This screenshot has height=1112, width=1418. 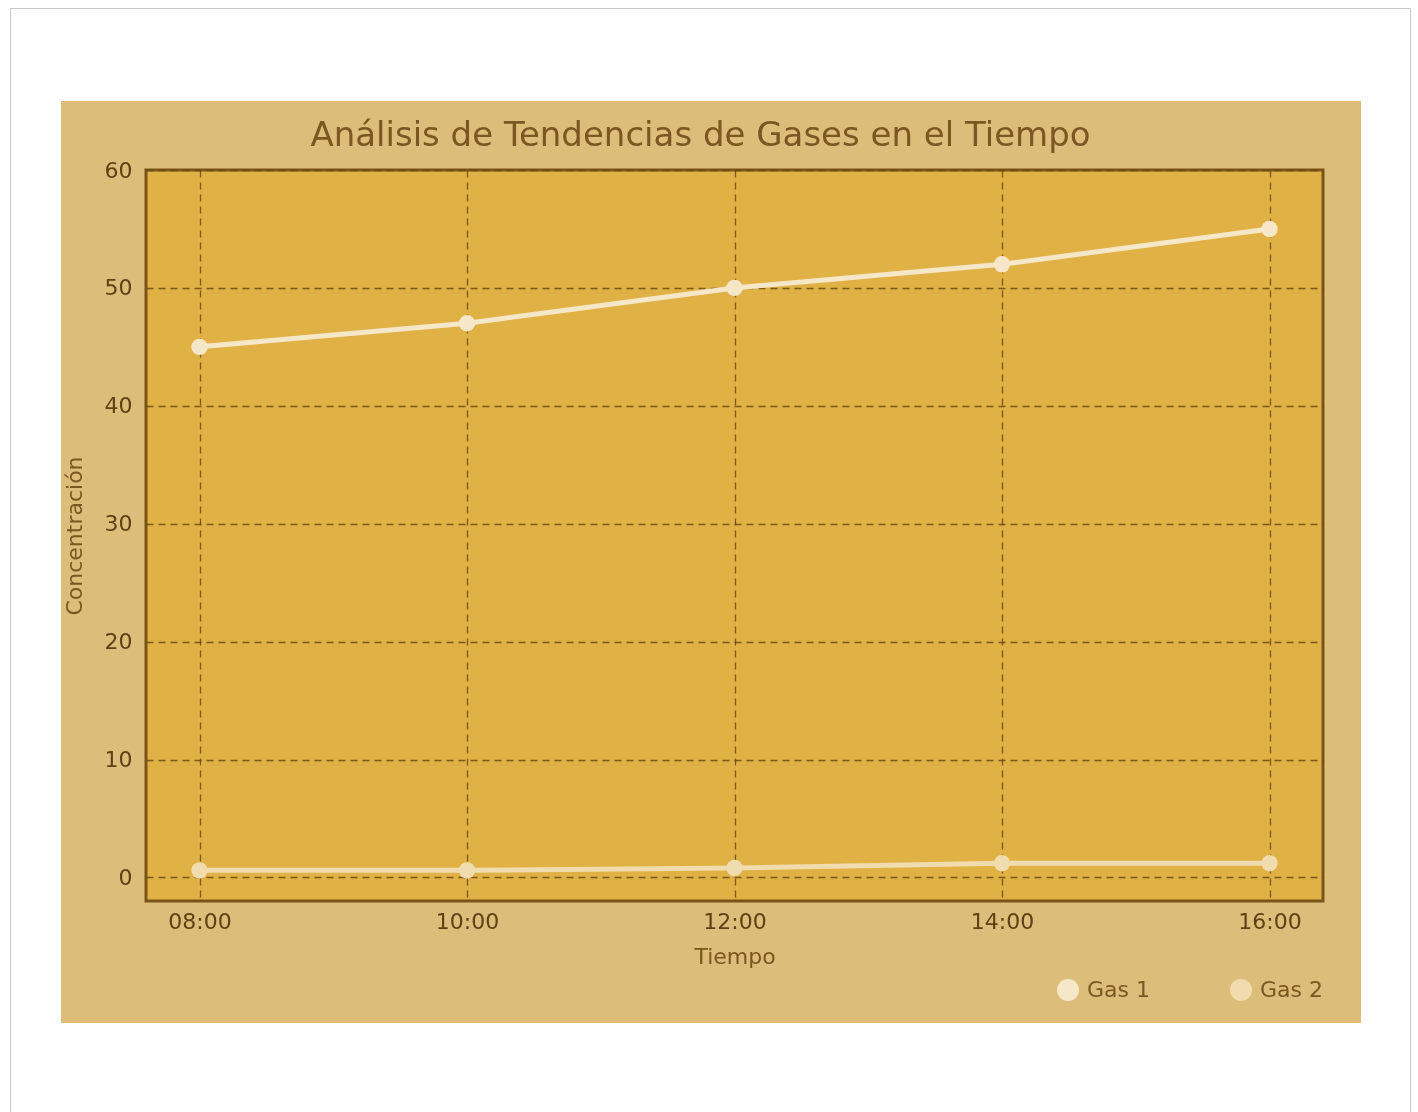 What do you see at coordinates (118, 642) in the screenshot?
I see `y-tick-label: 20` at bounding box center [118, 642].